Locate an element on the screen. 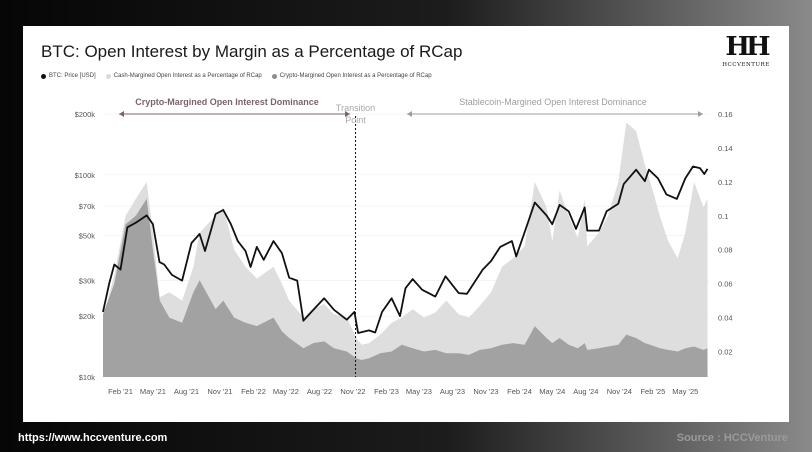 The height and width of the screenshot is (452, 812). y-left-tick-label-1: $20k is located at coordinates (87, 316).